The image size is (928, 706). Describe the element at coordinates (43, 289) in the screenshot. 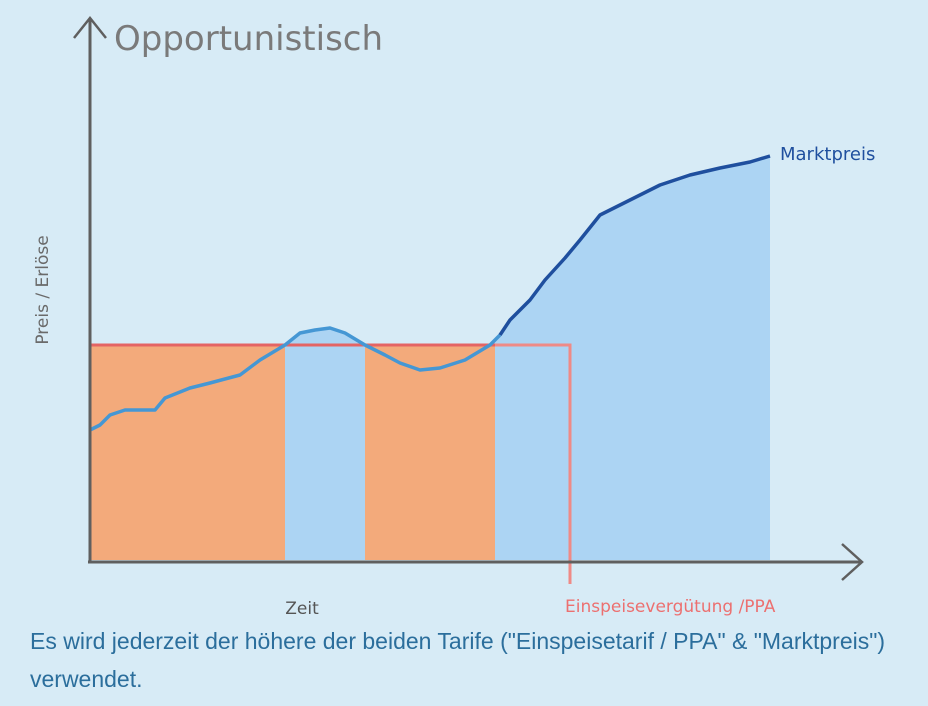

I see `y-axis-label: Preis / Erlöse` at that location.